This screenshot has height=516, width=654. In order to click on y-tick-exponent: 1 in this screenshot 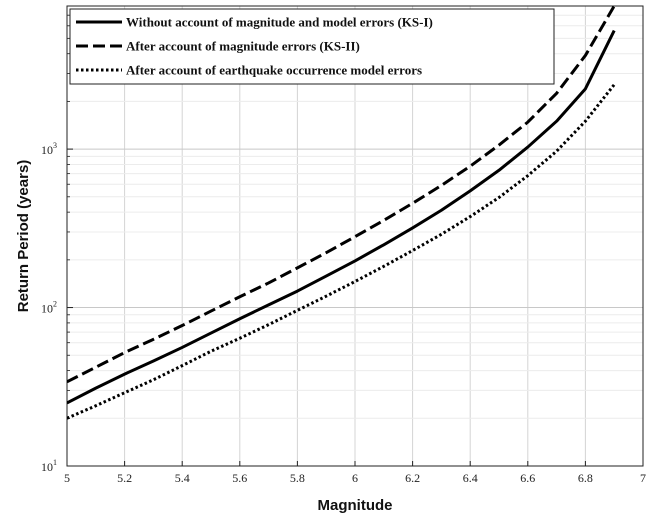, I will do `click(55, 462)`.